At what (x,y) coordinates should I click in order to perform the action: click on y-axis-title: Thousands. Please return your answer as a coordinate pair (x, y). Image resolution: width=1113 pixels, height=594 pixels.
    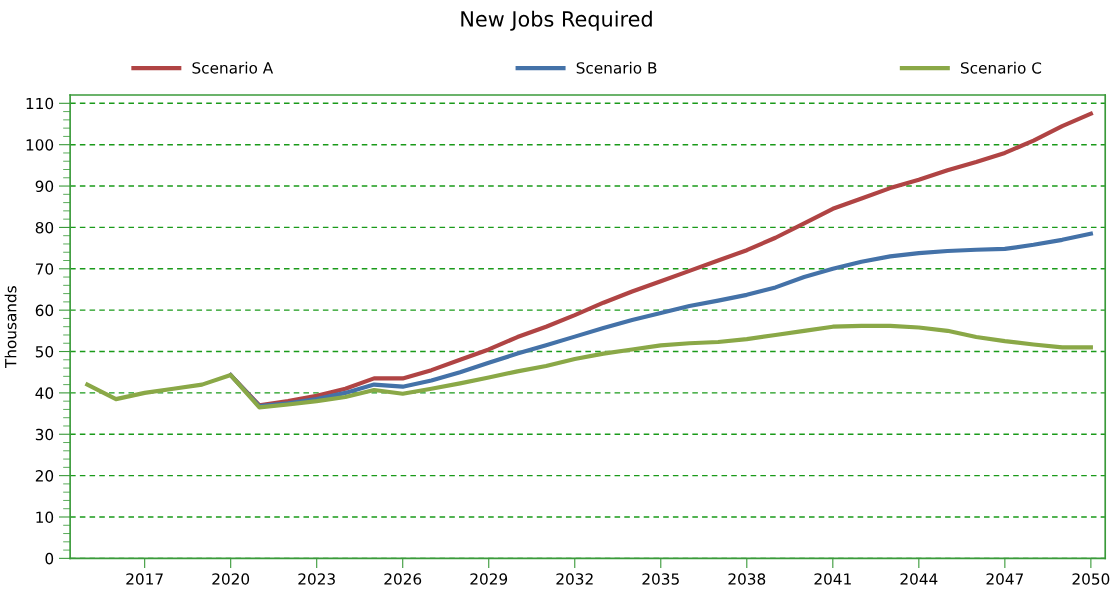
    Looking at the image, I should click on (10, 327).